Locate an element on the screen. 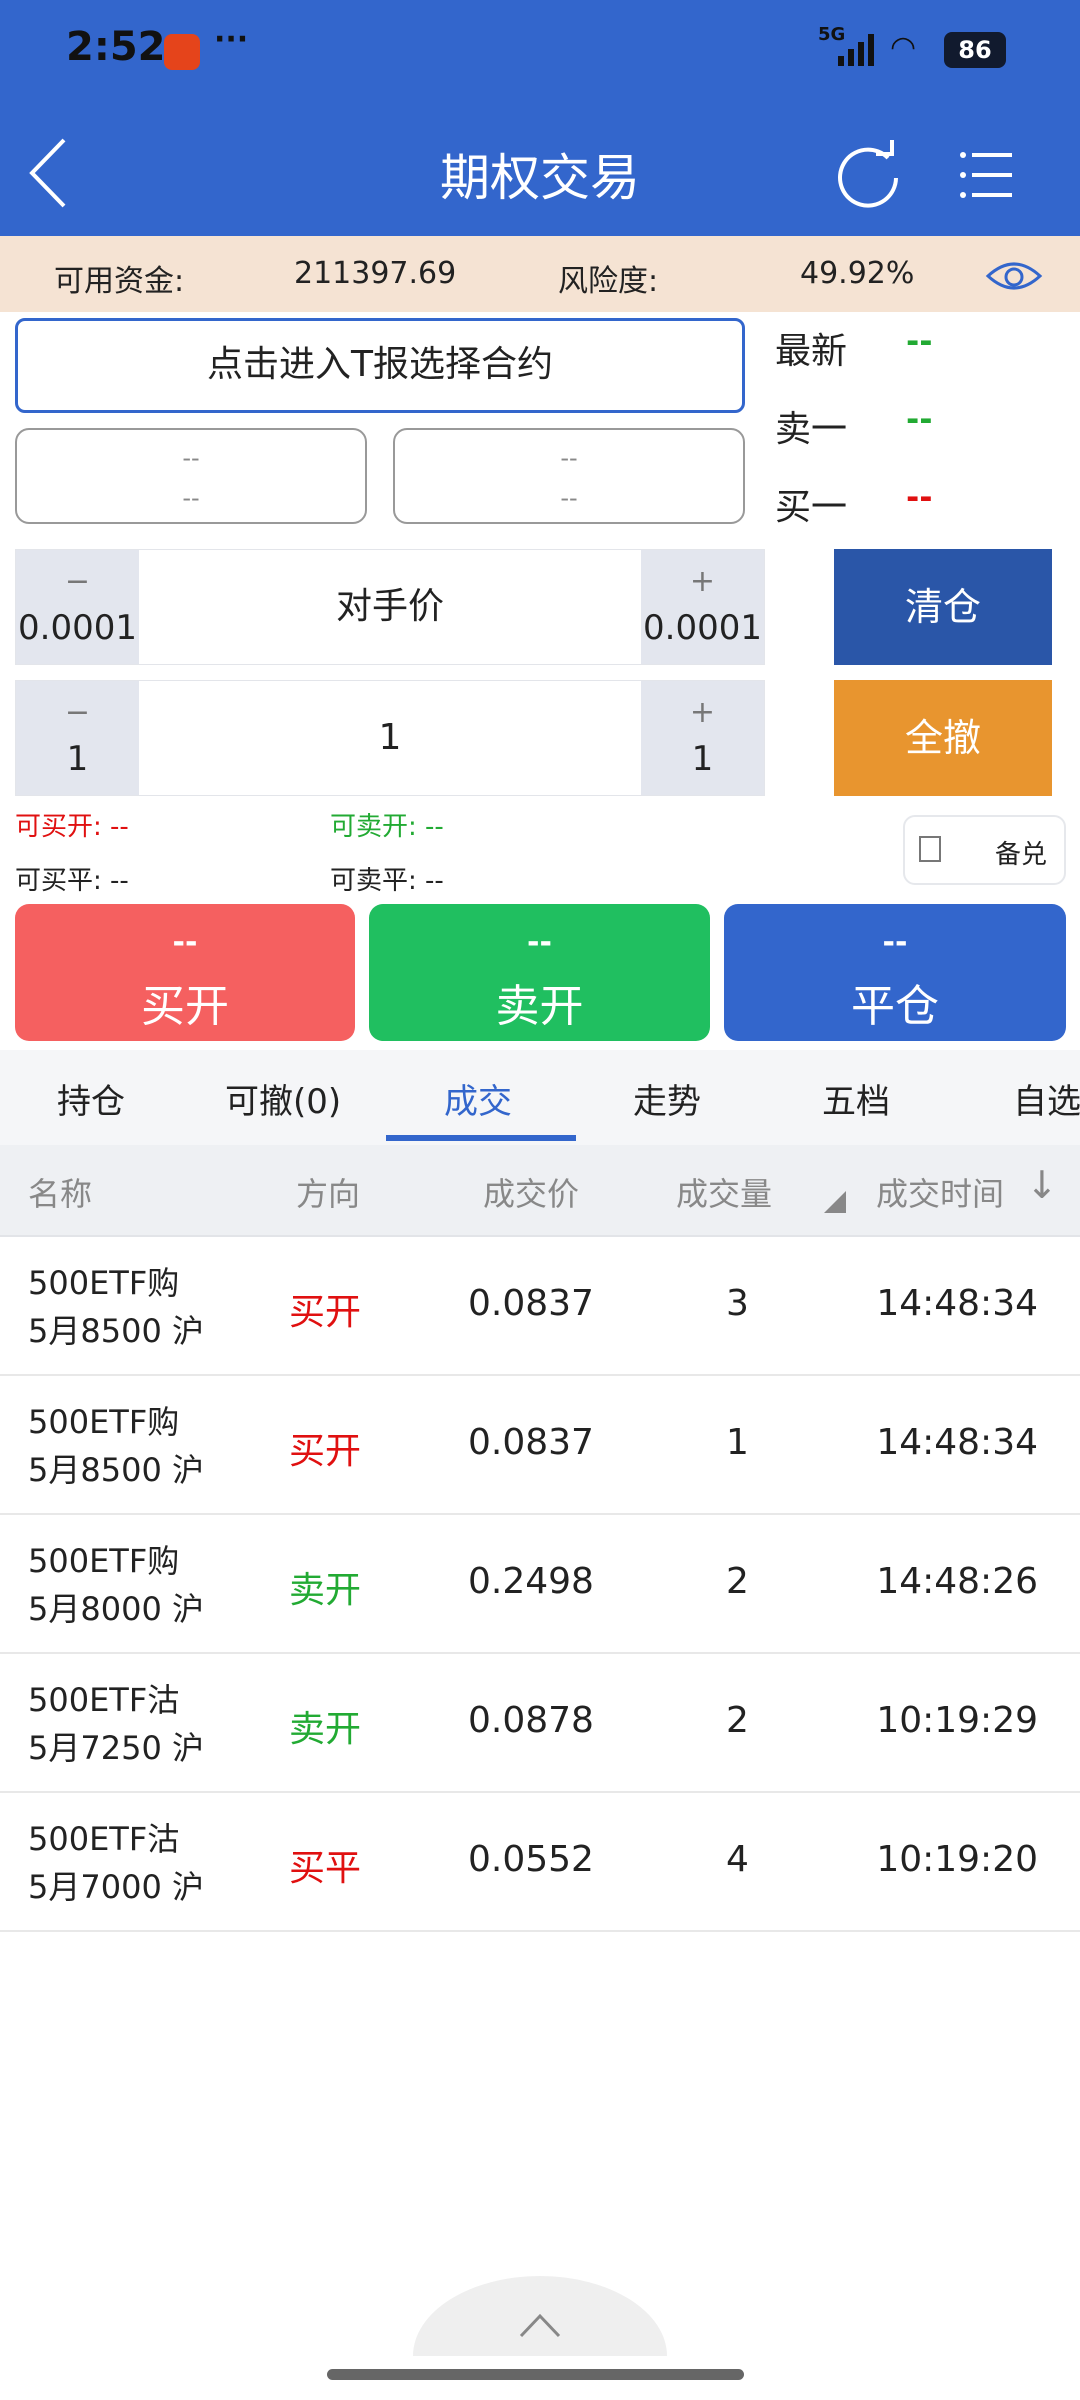 The image size is (1080, 2400). trade-price: 0.0552 is located at coordinates (531, 1859).